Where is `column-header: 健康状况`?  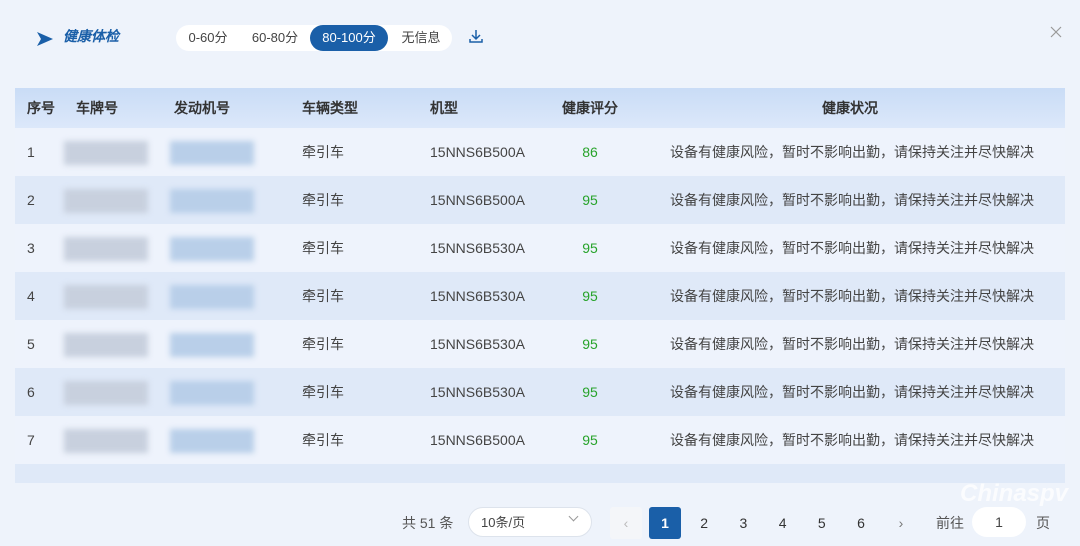 column-header: 健康状况 is located at coordinates (850, 108).